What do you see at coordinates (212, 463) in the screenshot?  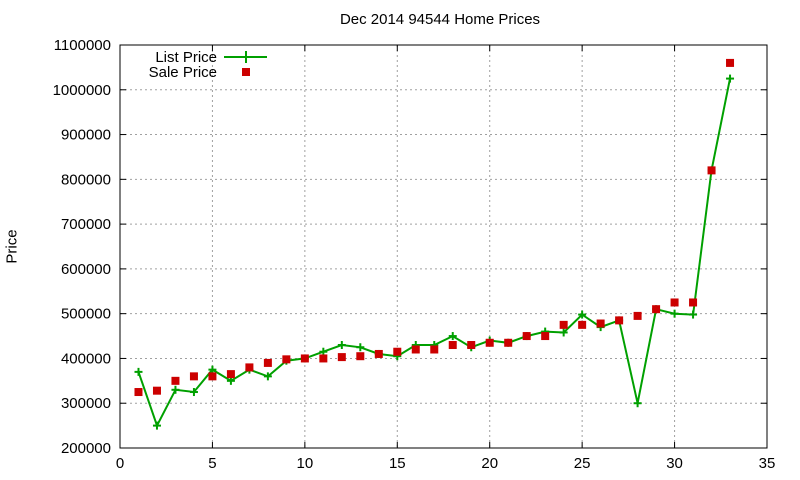 I see `x-tick-label: 5` at bounding box center [212, 463].